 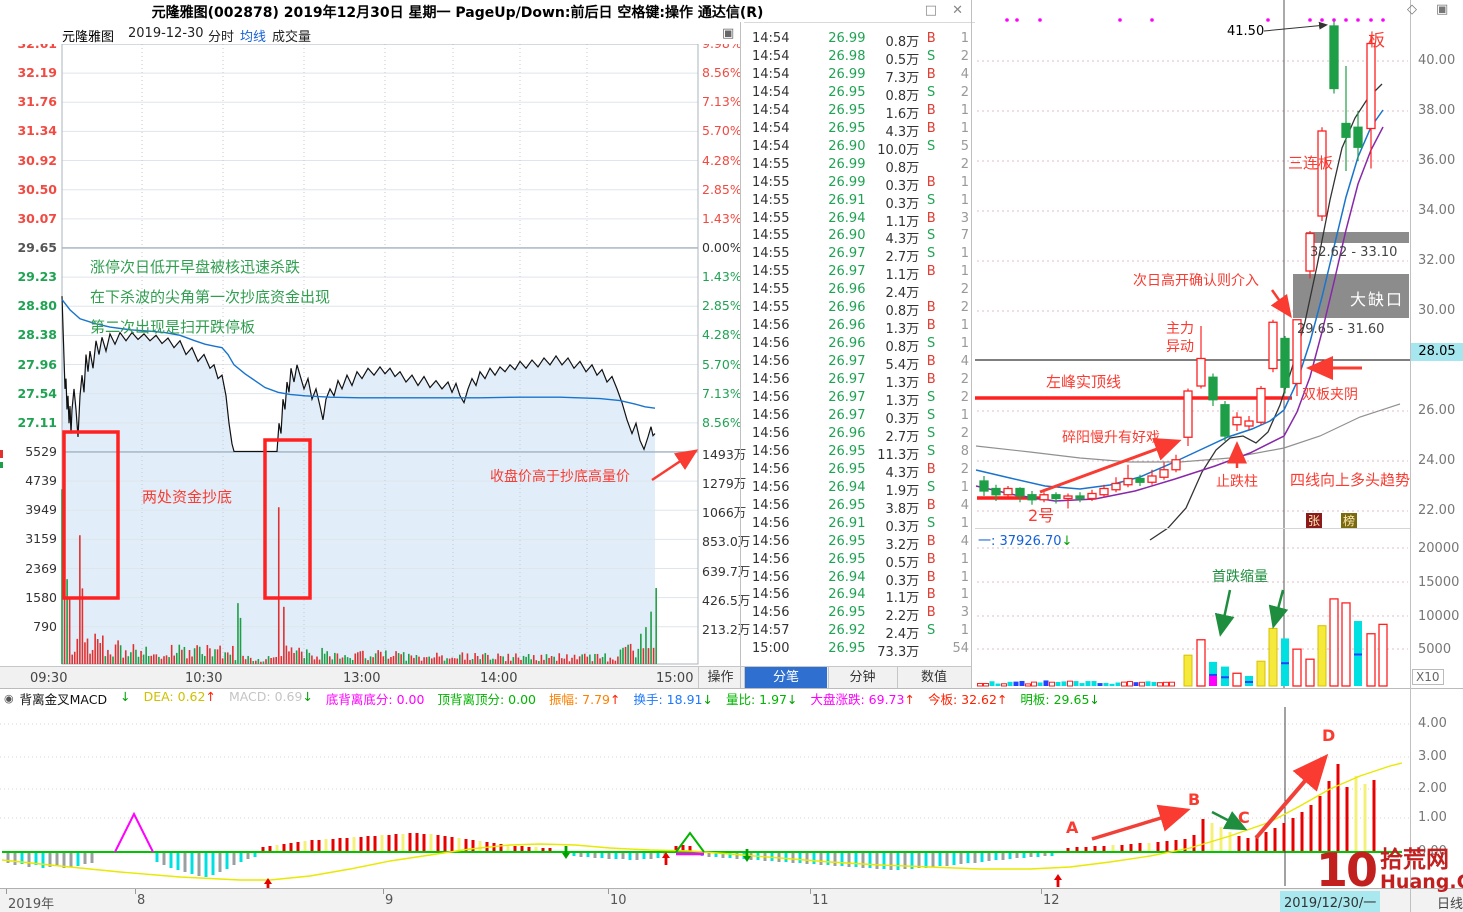 I want to click on minute-percent-label: 7.13%, so click(x=722, y=393).